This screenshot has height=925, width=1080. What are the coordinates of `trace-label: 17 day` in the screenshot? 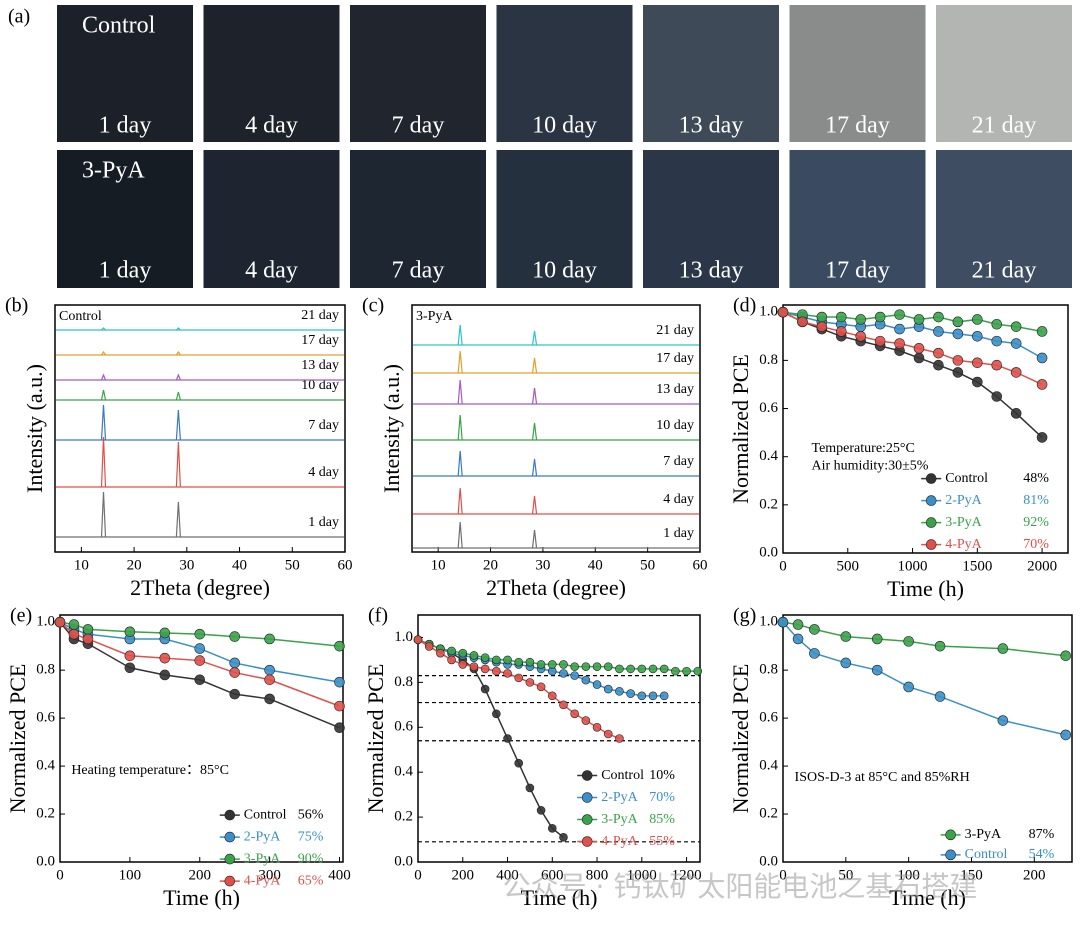 It's located at (320, 340).